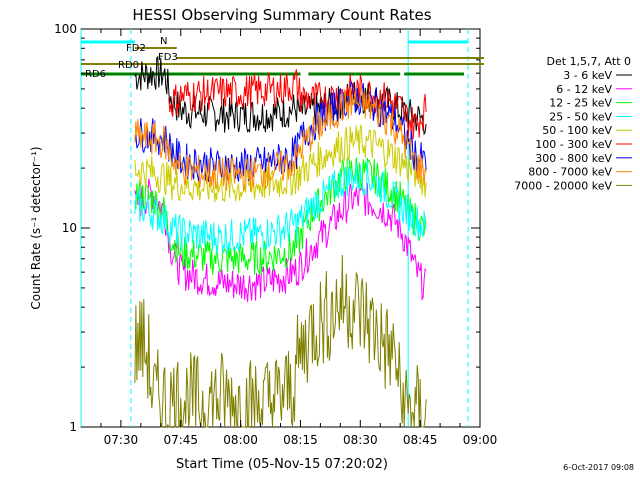  I want to click on legend-label-2: 12 - 25 keV, so click(580, 103).